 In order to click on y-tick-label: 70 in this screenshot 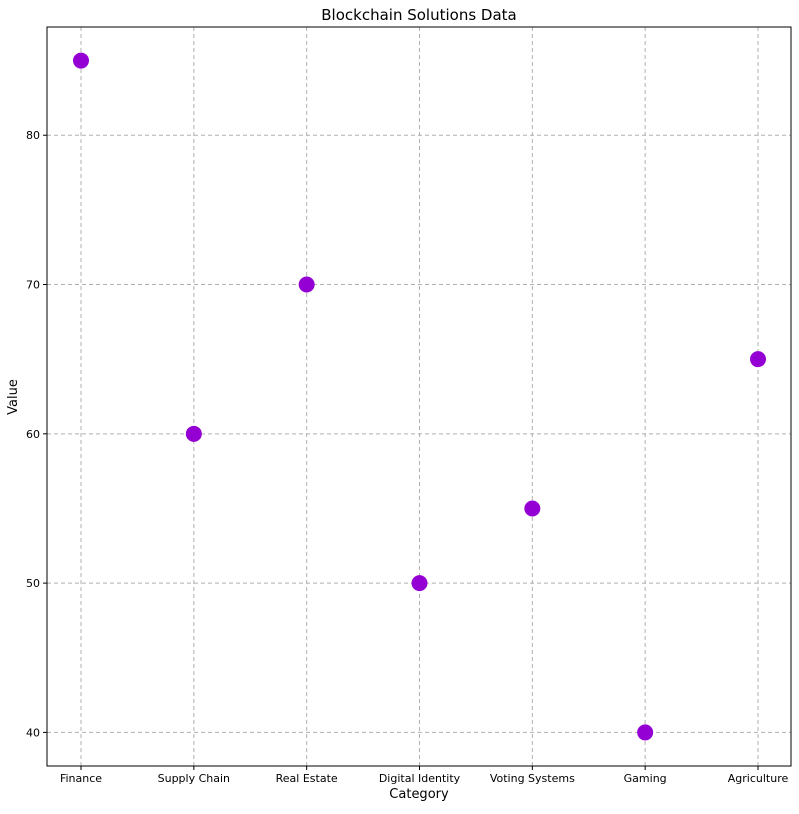, I will do `click(33, 285)`.